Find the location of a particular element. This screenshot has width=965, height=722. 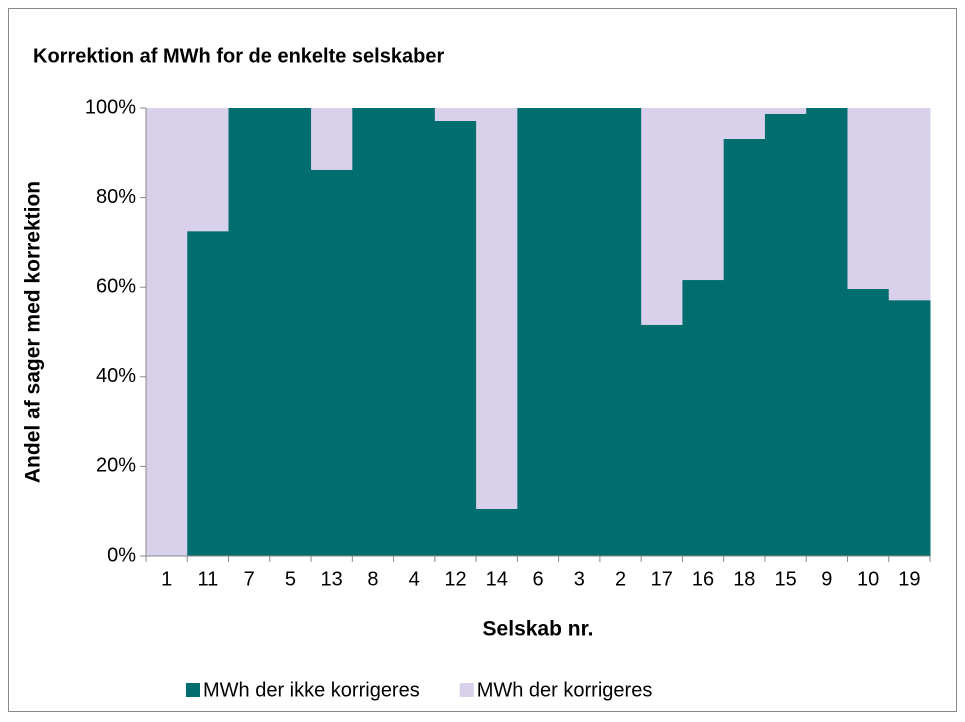

x-tick-label: 18 is located at coordinates (744, 579).